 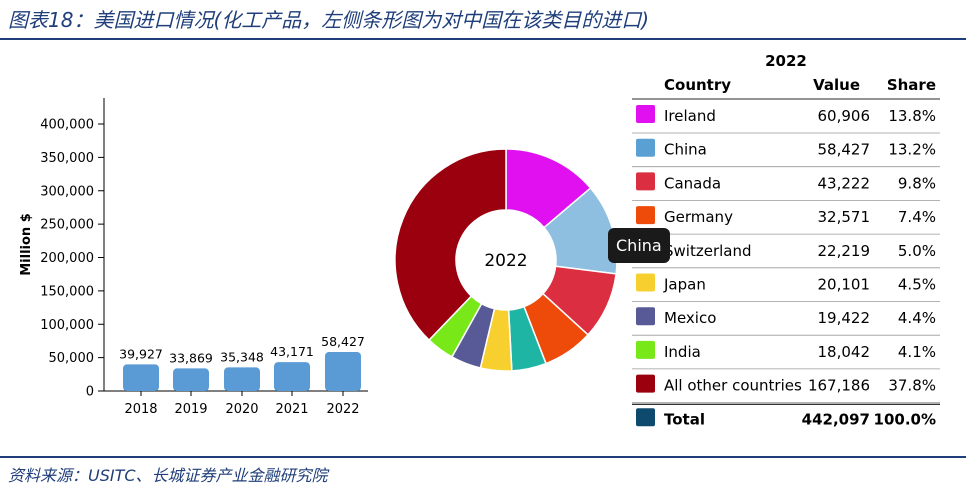 What do you see at coordinates (684, 419) in the screenshot?
I see `total-label: Total` at bounding box center [684, 419].